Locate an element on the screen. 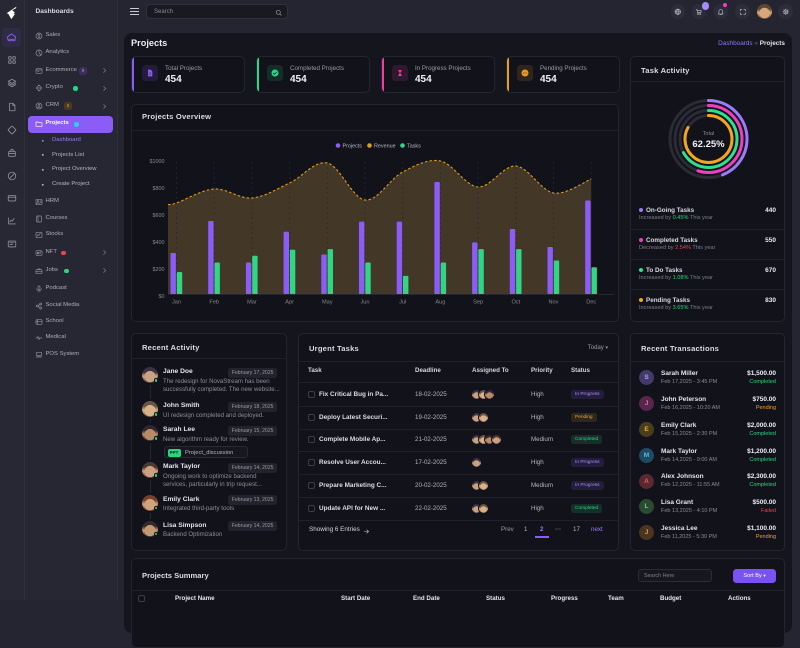  svg-text: $200 is located at coordinates (159, 270).